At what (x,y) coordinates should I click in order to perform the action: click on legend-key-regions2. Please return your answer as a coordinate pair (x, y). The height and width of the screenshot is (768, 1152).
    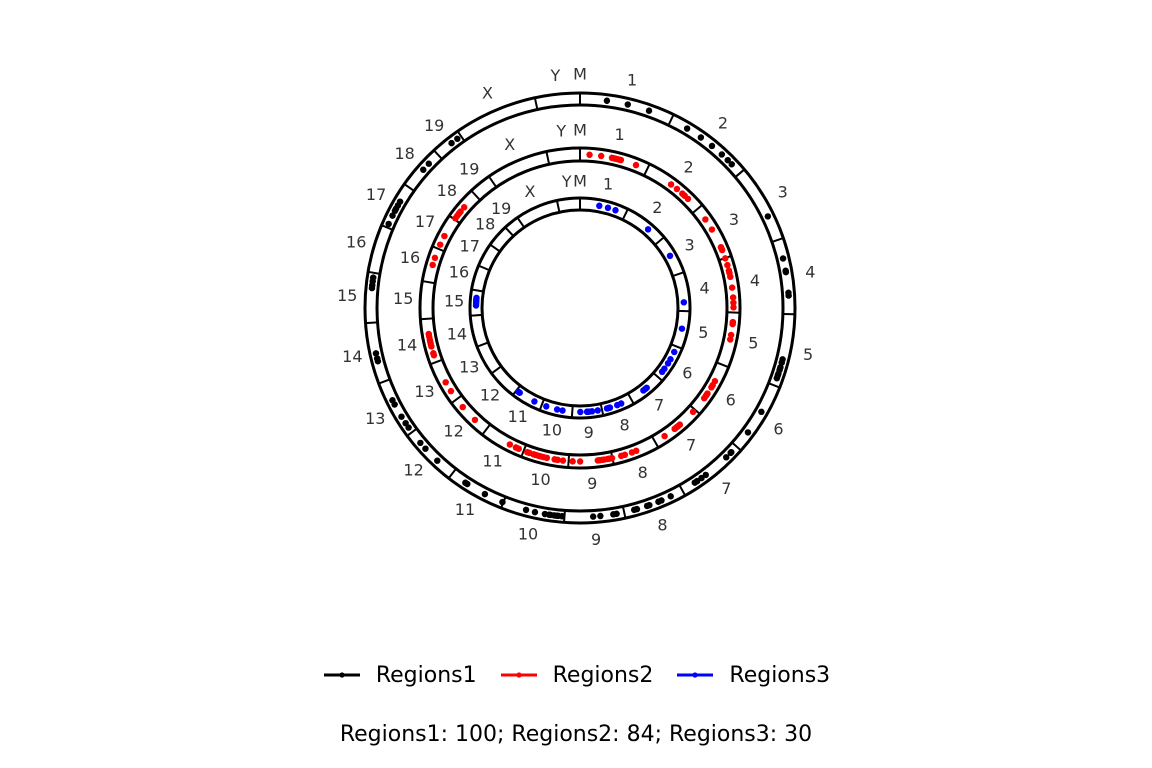
    Looking at the image, I should click on (518, 675).